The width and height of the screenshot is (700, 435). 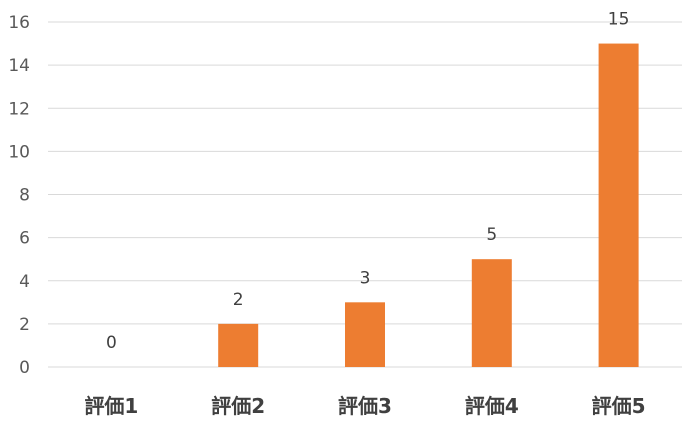 I want to click on data-label-2: 2, so click(x=238, y=300).